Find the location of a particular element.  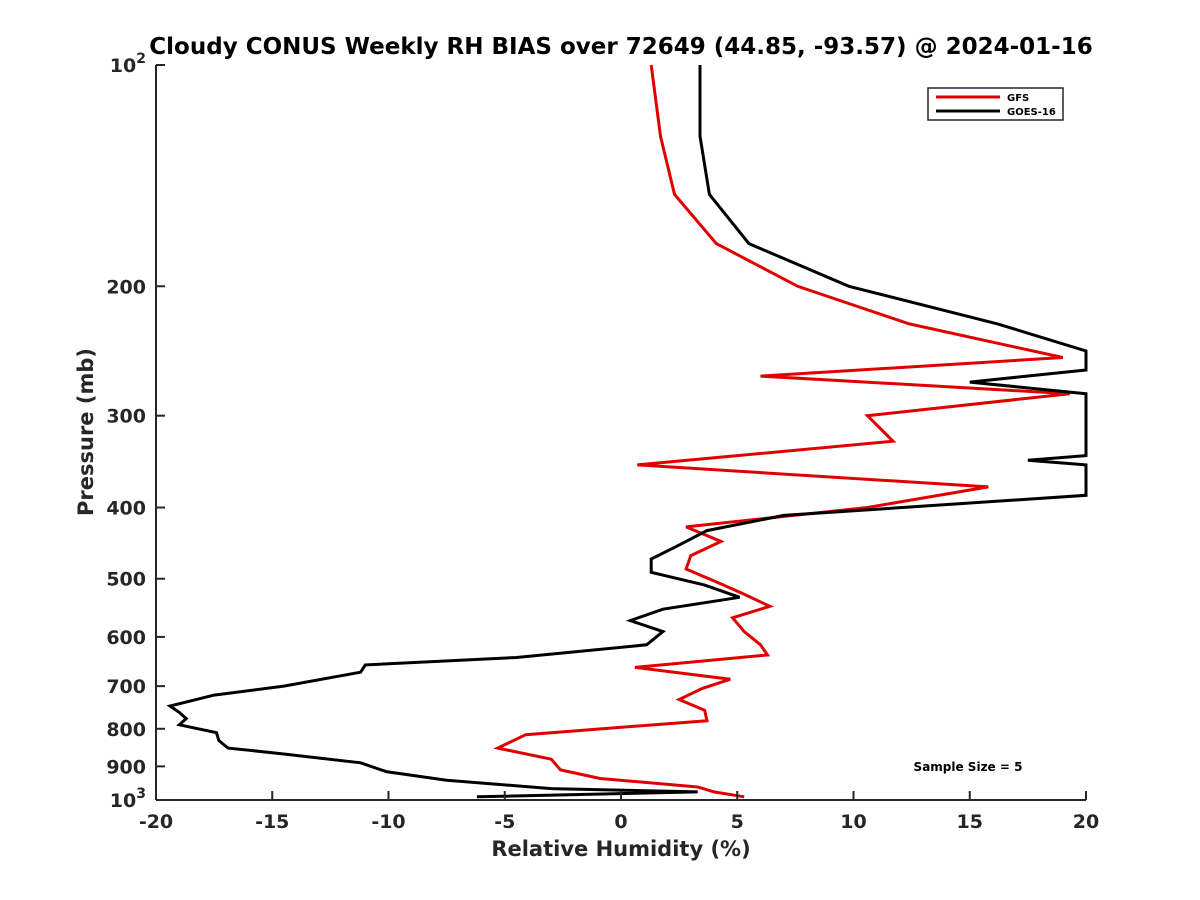

x-tick-label: 20 is located at coordinates (1086, 822).